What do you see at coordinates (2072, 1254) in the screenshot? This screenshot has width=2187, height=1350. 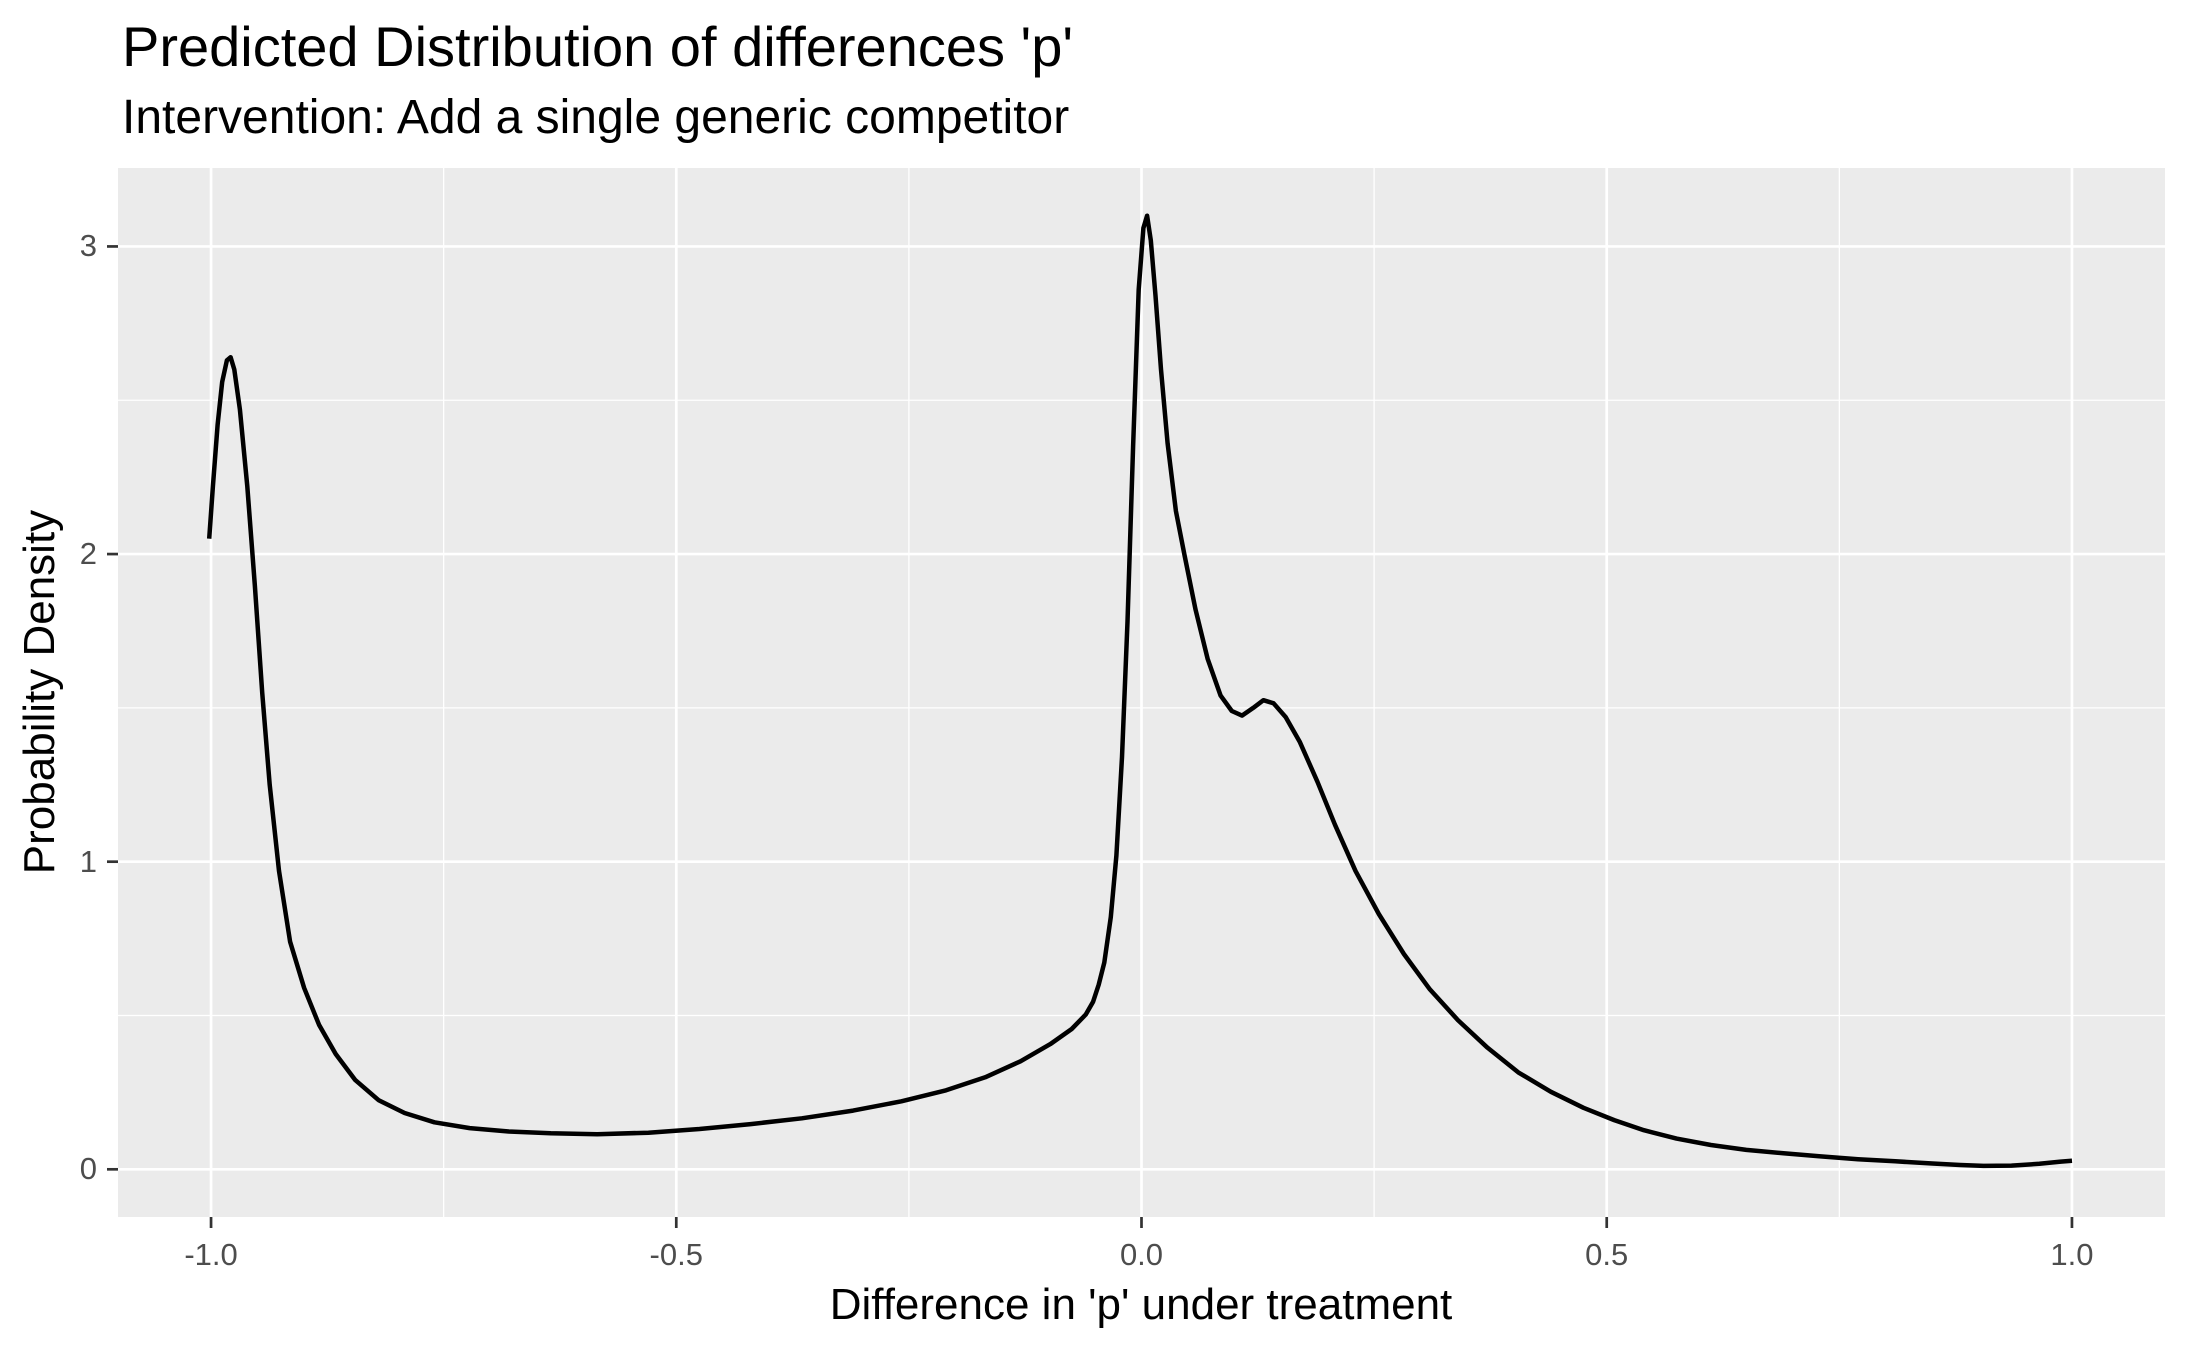 I see `x-tick-label: 1.0` at bounding box center [2072, 1254].